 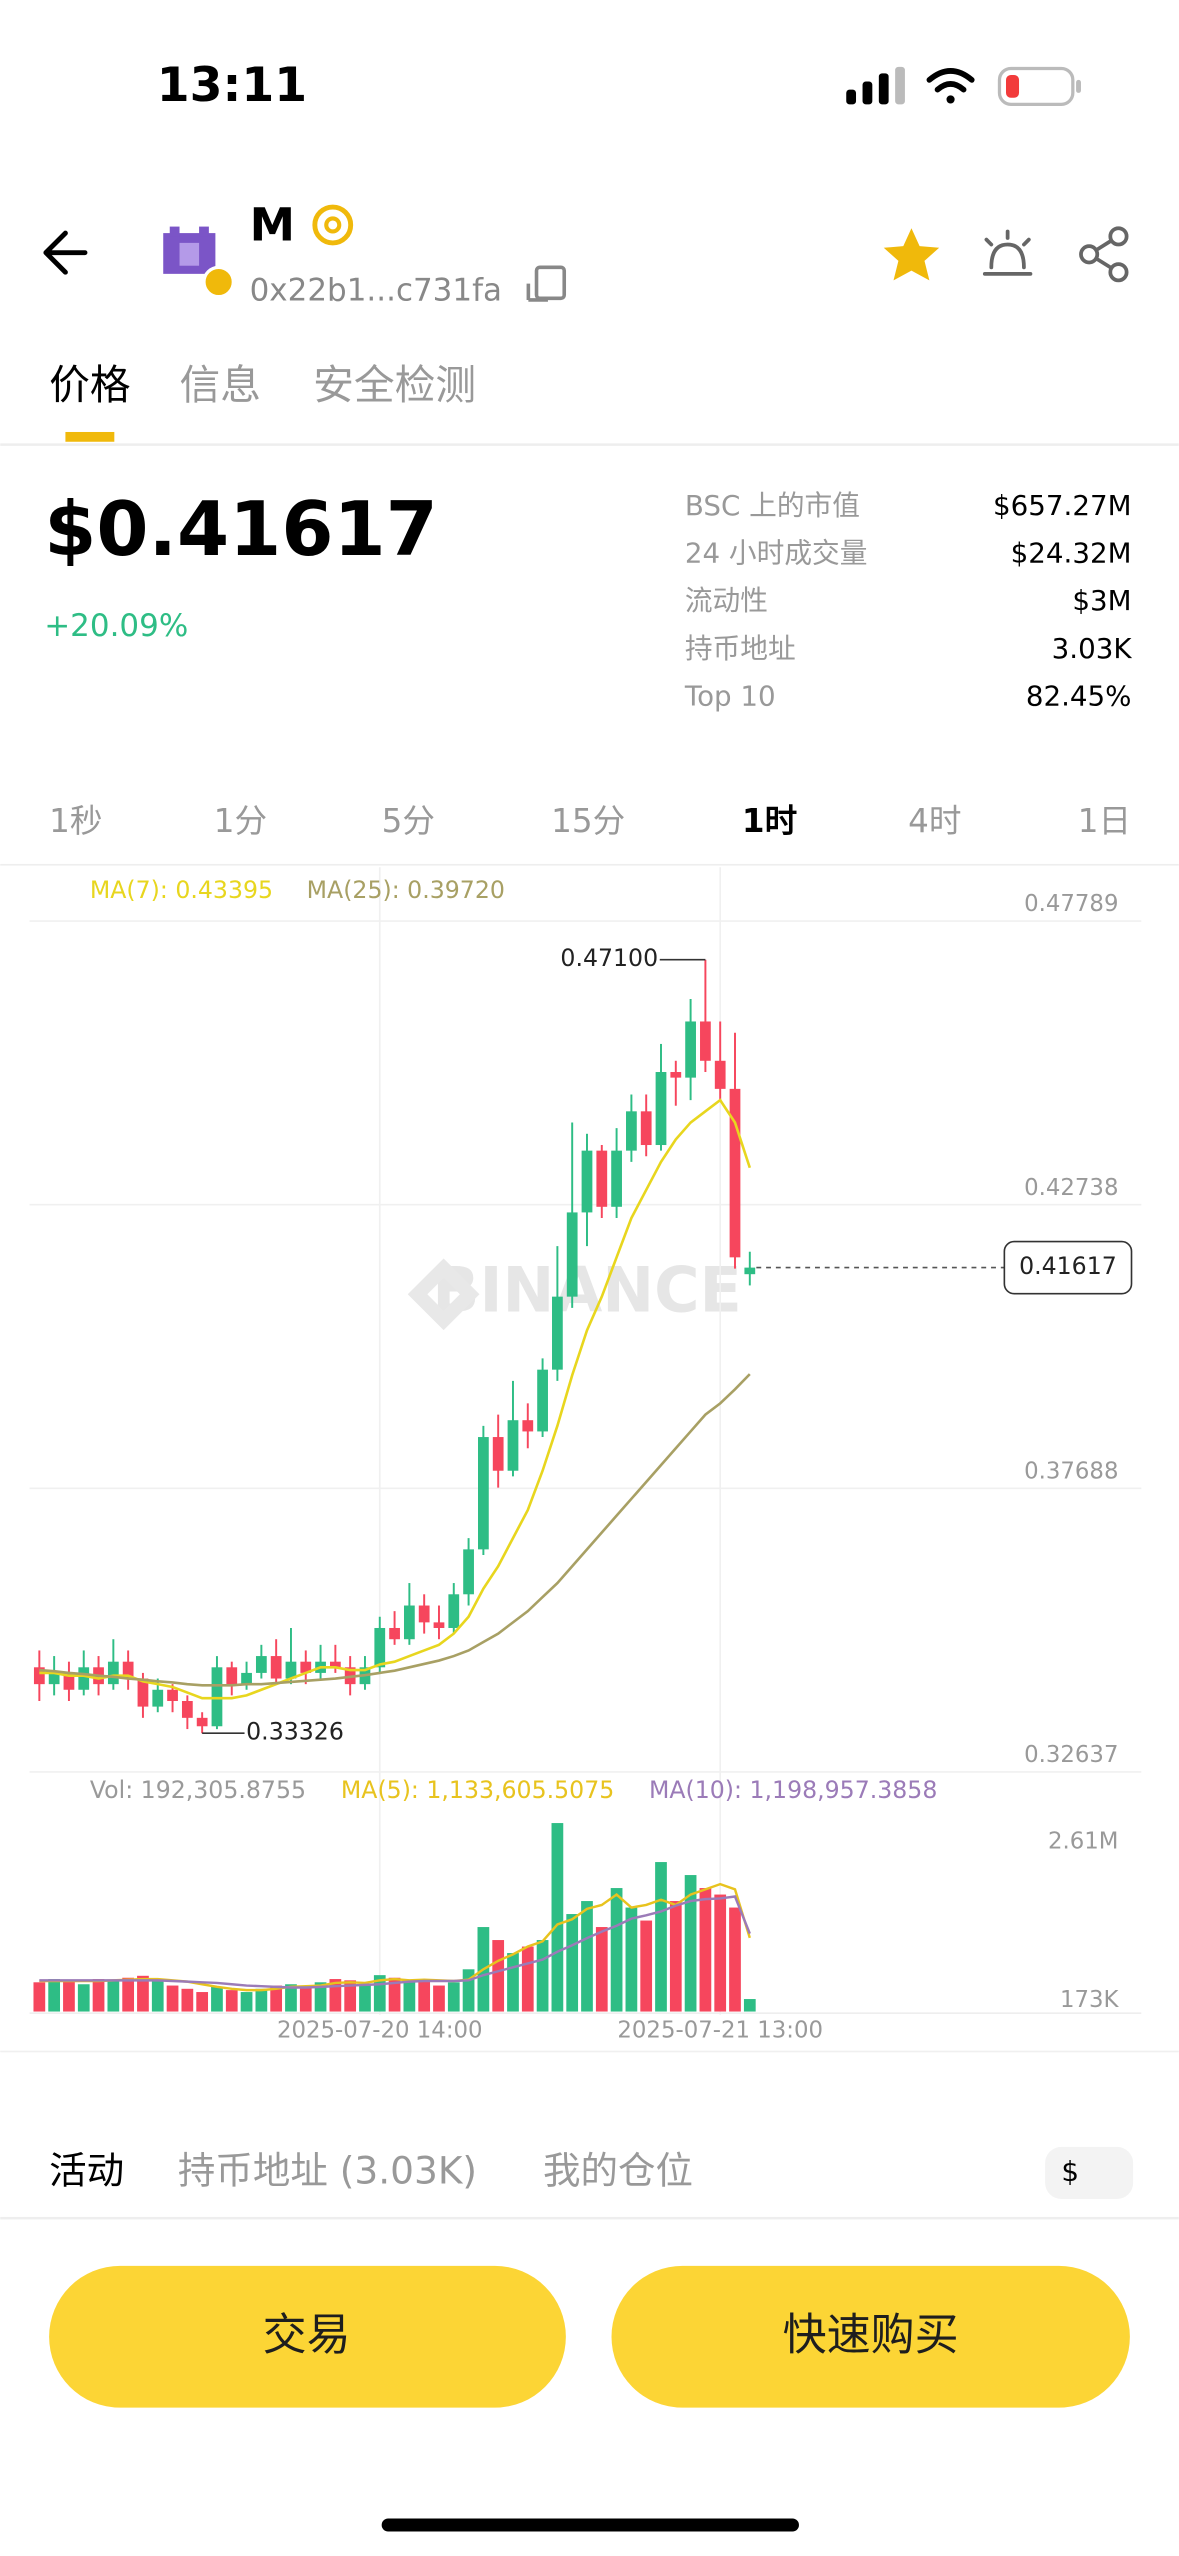 I want to click on timeframe-tab: 4时, so click(x=934, y=821).